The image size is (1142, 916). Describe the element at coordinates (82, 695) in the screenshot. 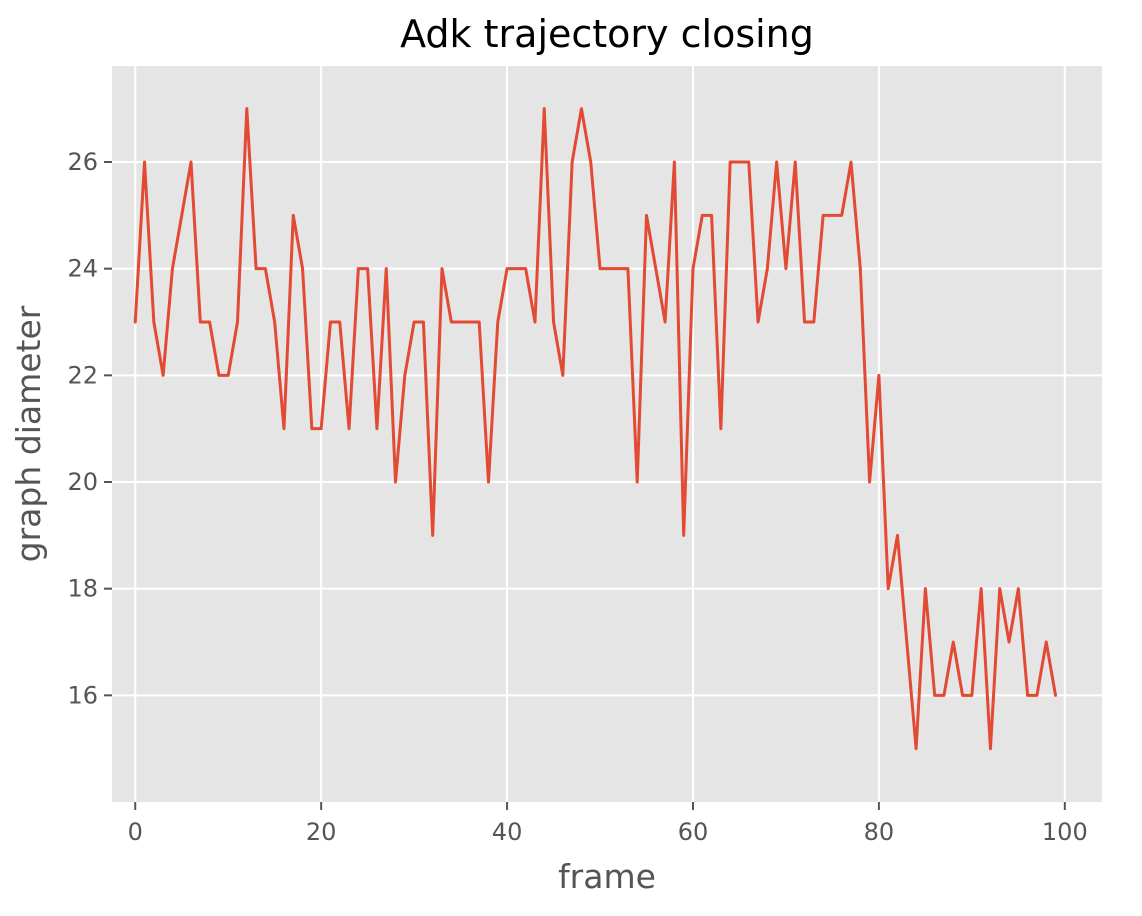

I see `y-tick-label: 16` at that location.